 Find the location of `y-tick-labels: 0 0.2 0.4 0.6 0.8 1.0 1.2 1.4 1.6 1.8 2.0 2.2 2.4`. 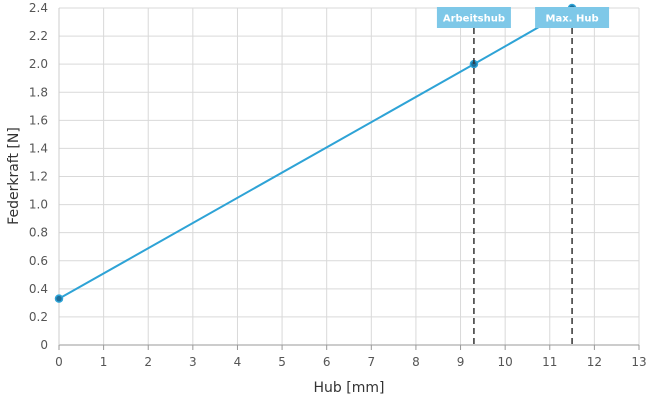

y-tick-labels: 0 0.2 0.4 0.6 0.8 1.0 1.2 1.4 1.6 1.8 2.0 2.2 2.4 is located at coordinates (38, 176).